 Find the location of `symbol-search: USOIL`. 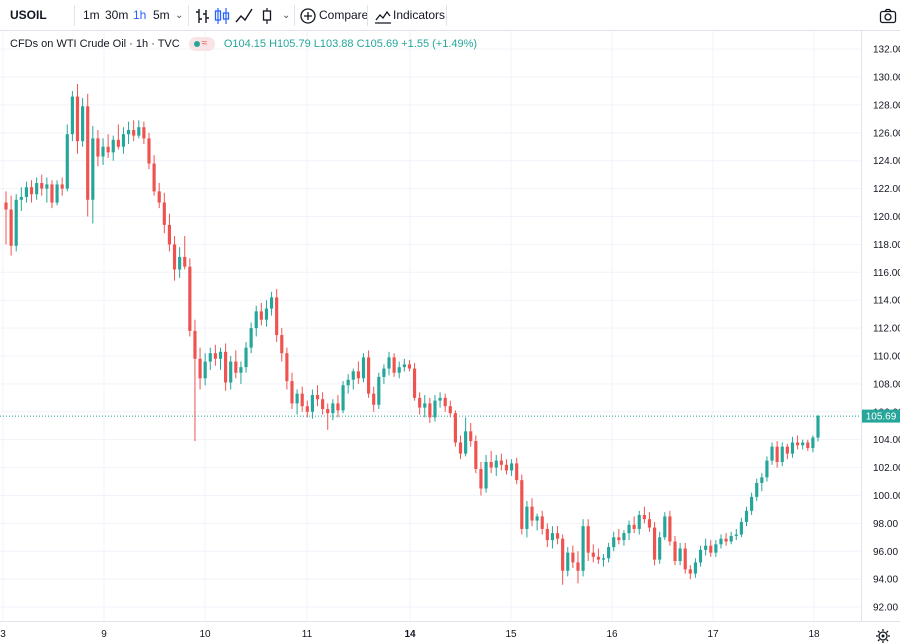

symbol-search: USOIL is located at coordinates (28, 15).